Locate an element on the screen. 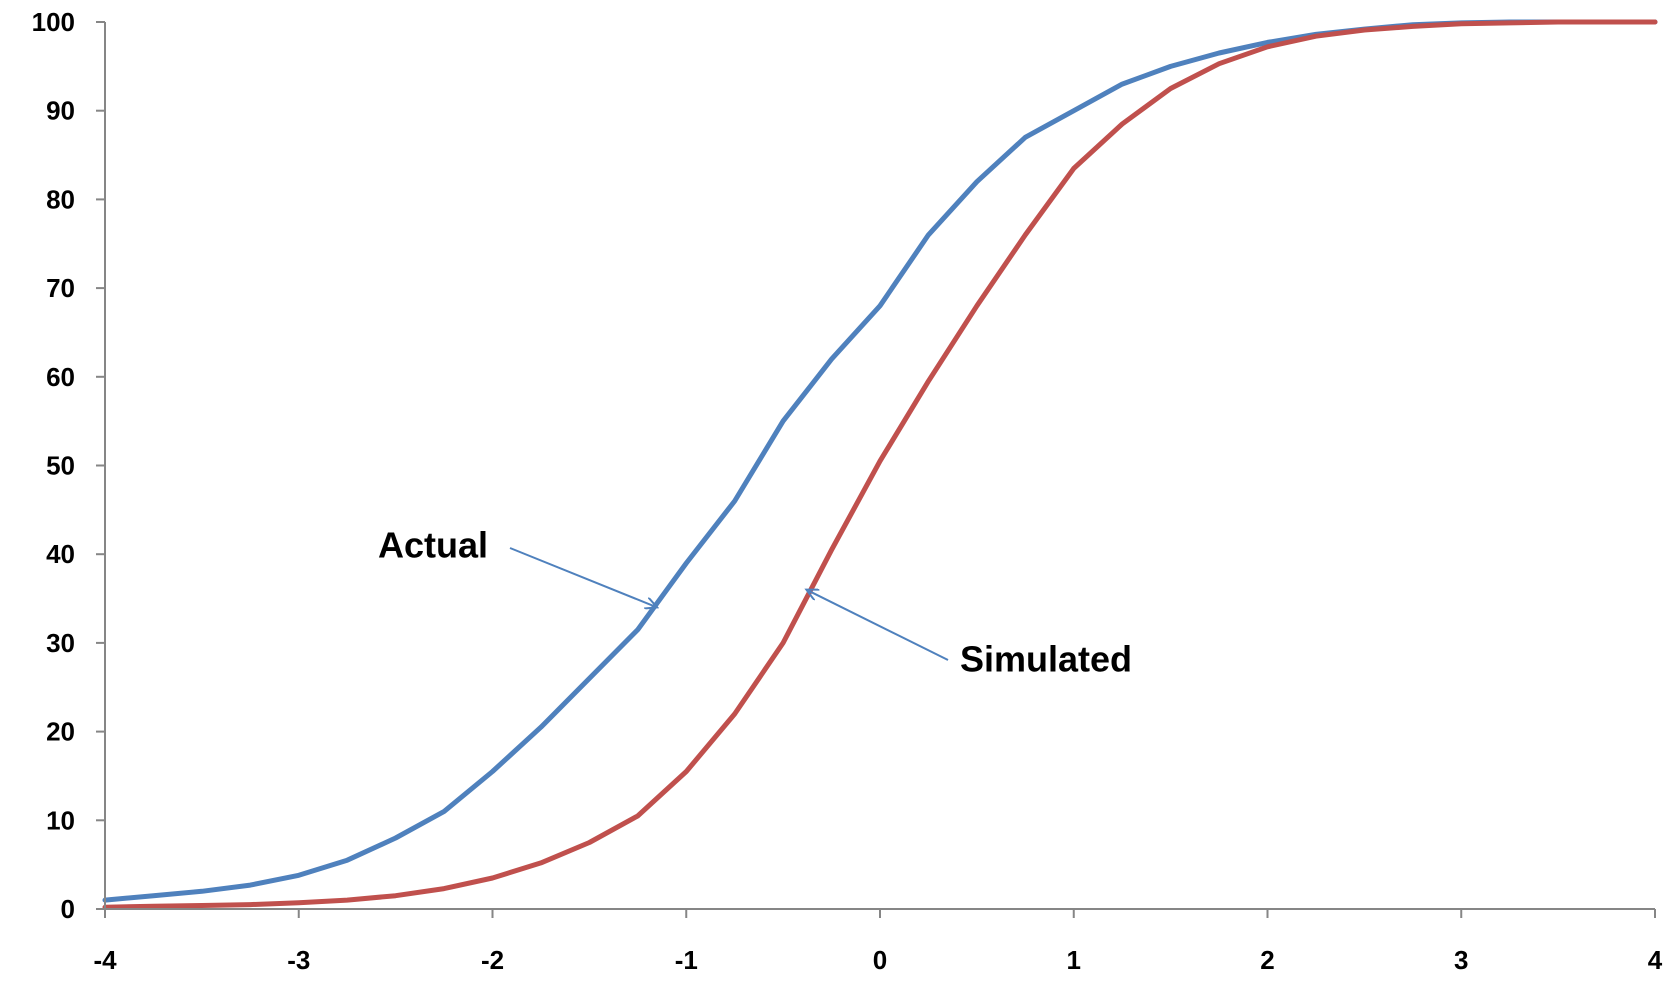 This screenshot has width=1673, height=982. y-tick-label: 70 is located at coordinates (60, 288).